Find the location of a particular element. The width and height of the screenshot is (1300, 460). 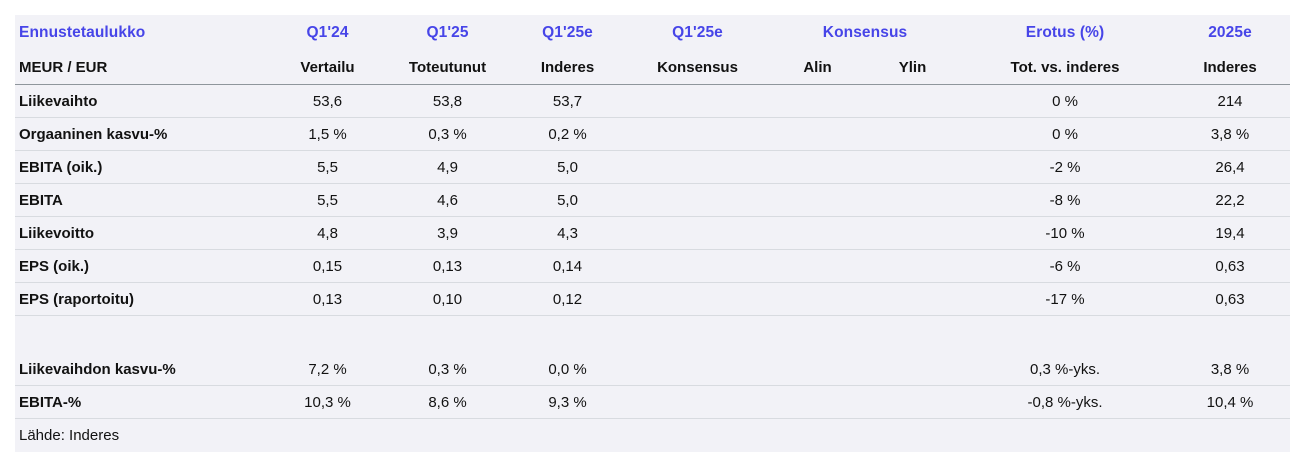

row-label: Liikevoitto is located at coordinates (142, 233).